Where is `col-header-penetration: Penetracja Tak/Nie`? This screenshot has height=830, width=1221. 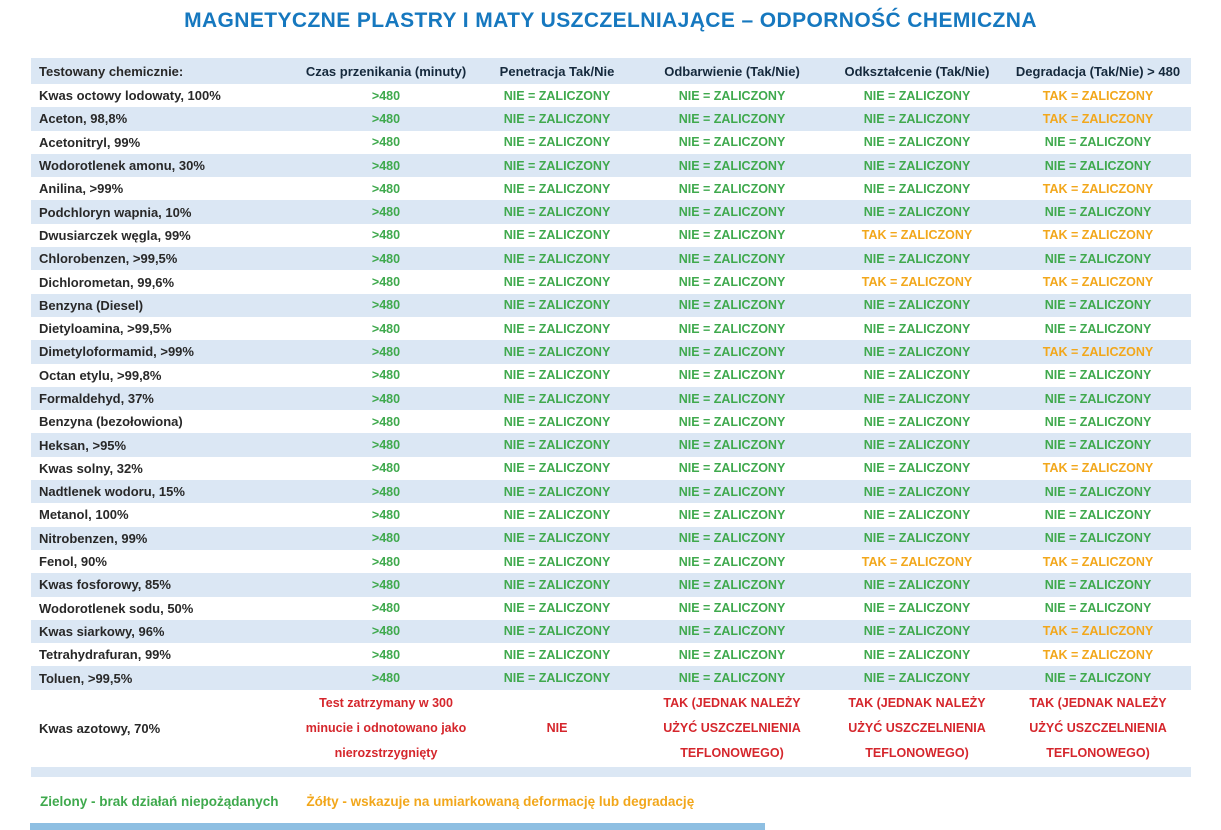
col-header-penetration: Penetracja Tak/Nie is located at coordinates (557, 71).